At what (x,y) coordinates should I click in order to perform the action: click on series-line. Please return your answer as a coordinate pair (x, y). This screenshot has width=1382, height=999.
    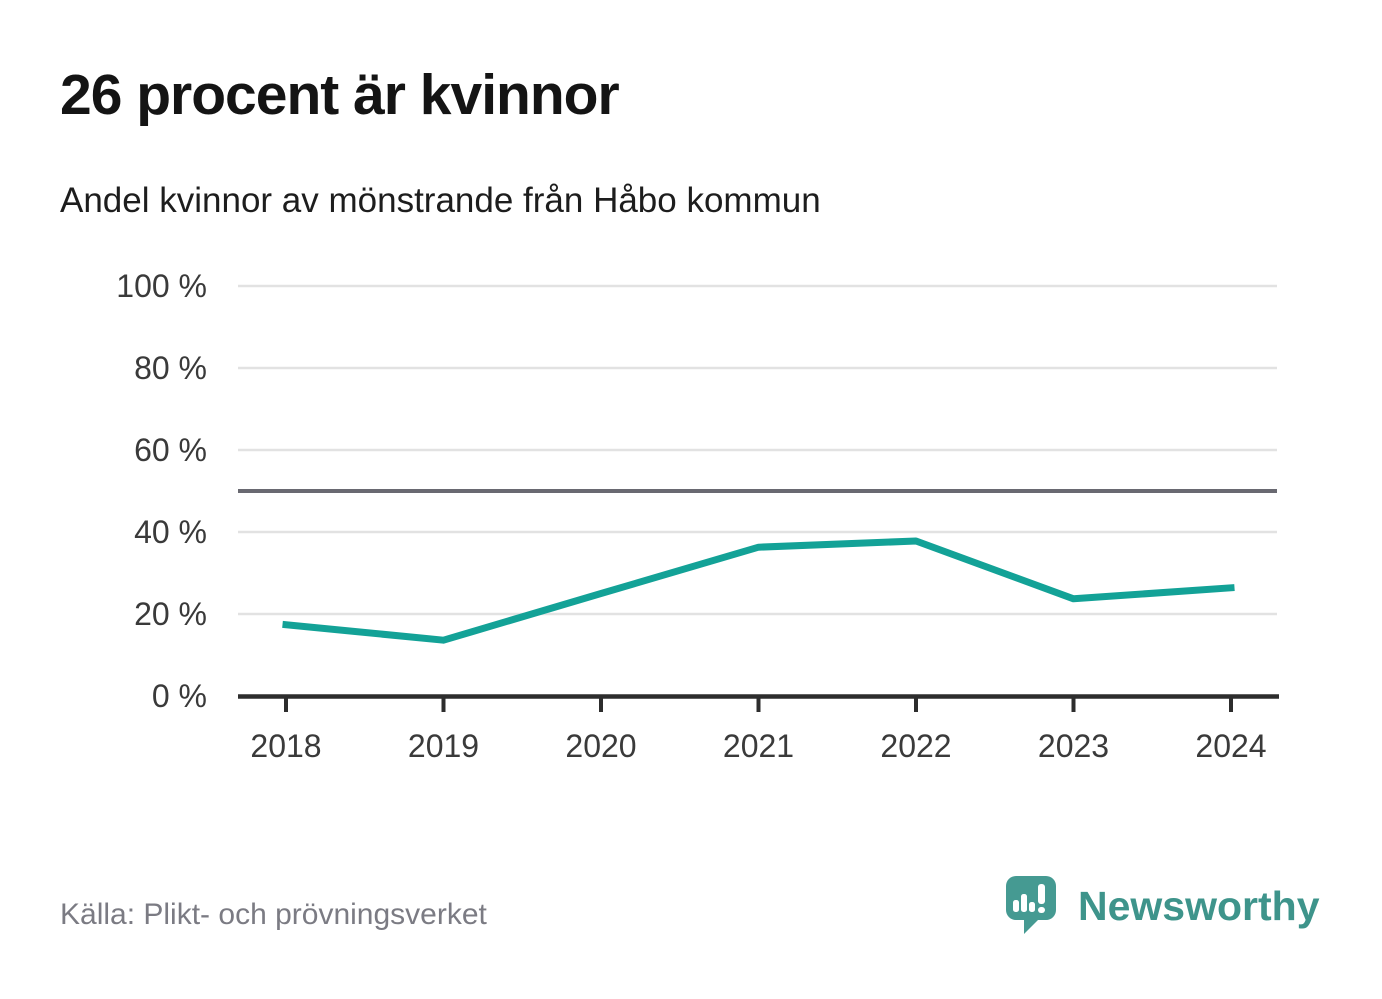
    Looking at the image, I should click on (758, 590).